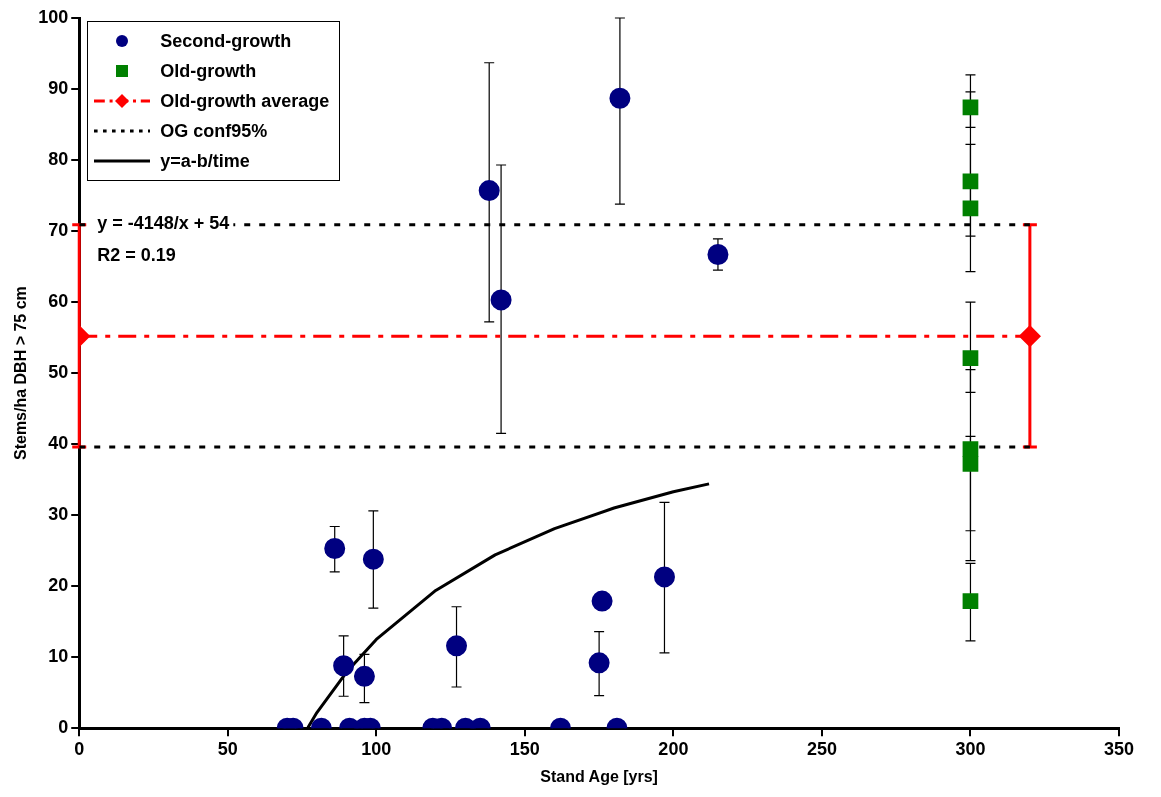 This screenshot has height=797, width=1161. Describe the element at coordinates (58, 87) in the screenshot. I see `y-tick-label: 90` at that location.